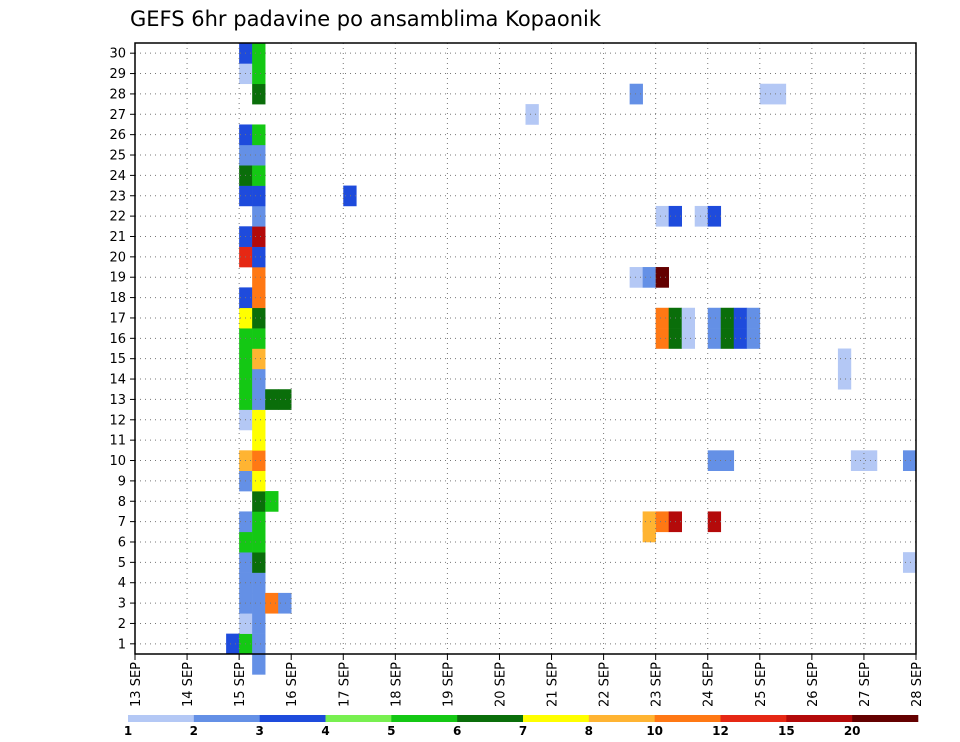 Image resolution: width=960 pixels, height=742 pixels. I want to click on y-tick-label: 19, so click(117, 278).